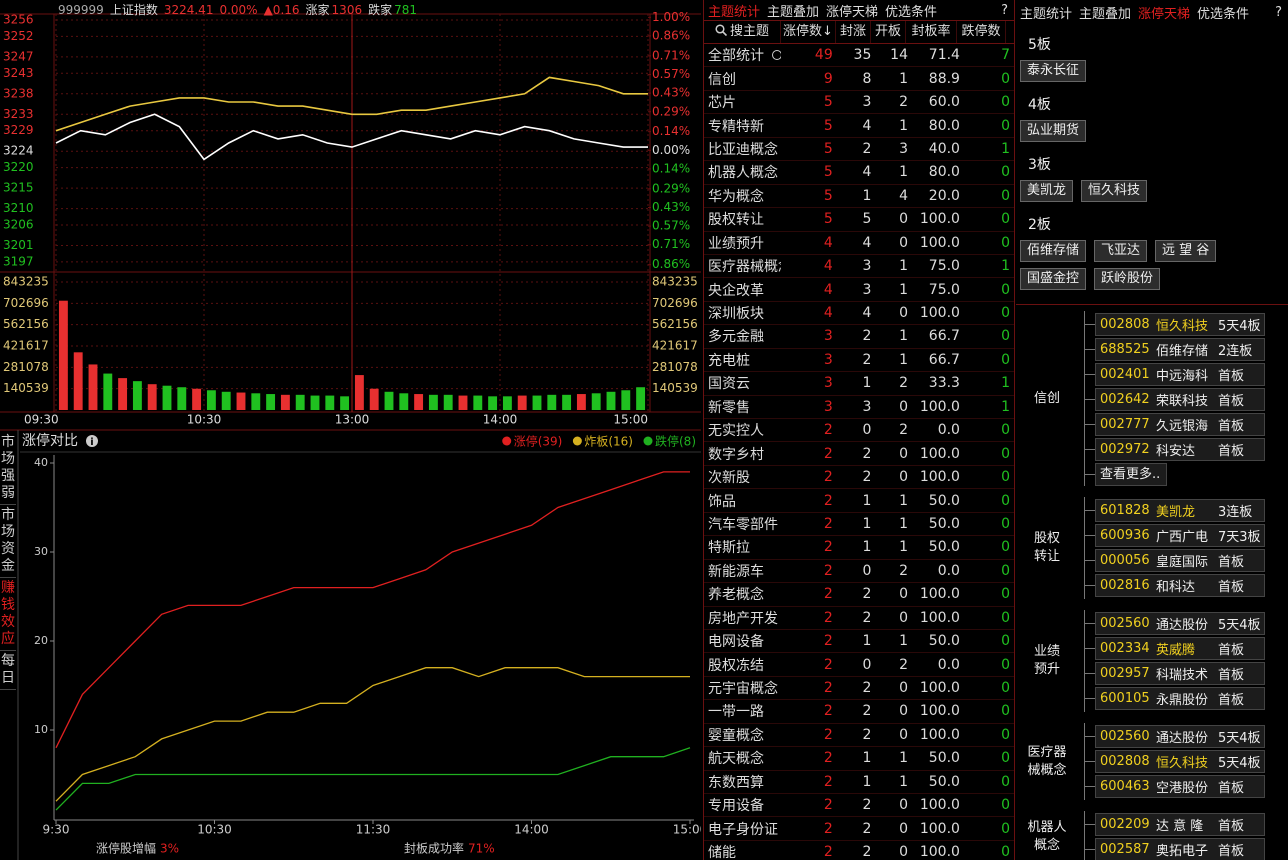 The height and width of the screenshot is (860, 1288). I want to click on table-row: 充电桩 3 2 1 66.7 0, so click(859, 361).